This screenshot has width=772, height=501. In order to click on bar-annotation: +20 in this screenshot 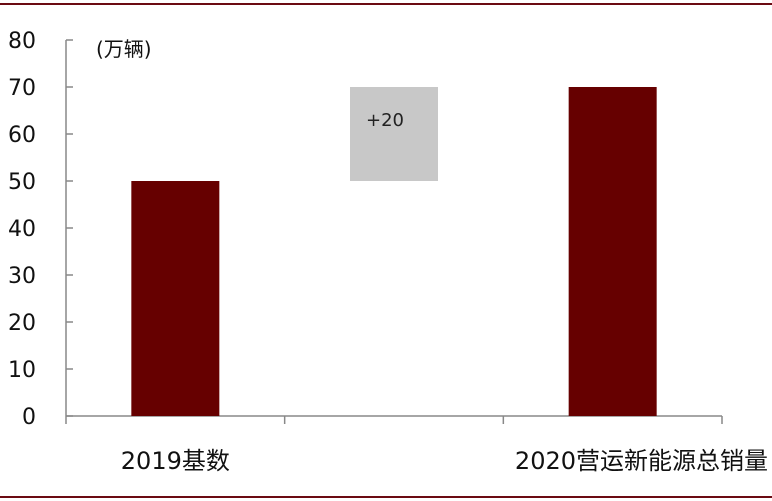, I will do `click(385, 120)`.